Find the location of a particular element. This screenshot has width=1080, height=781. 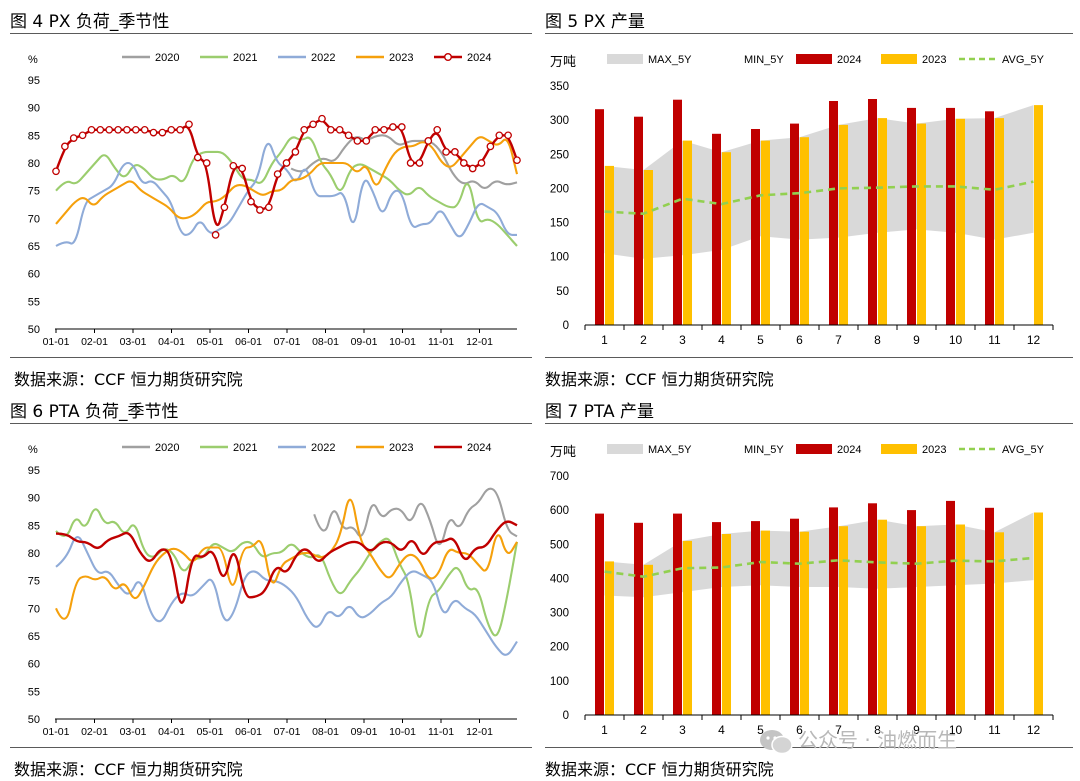

x-tick-label: 10-01 is located at coordinates (402, 342).